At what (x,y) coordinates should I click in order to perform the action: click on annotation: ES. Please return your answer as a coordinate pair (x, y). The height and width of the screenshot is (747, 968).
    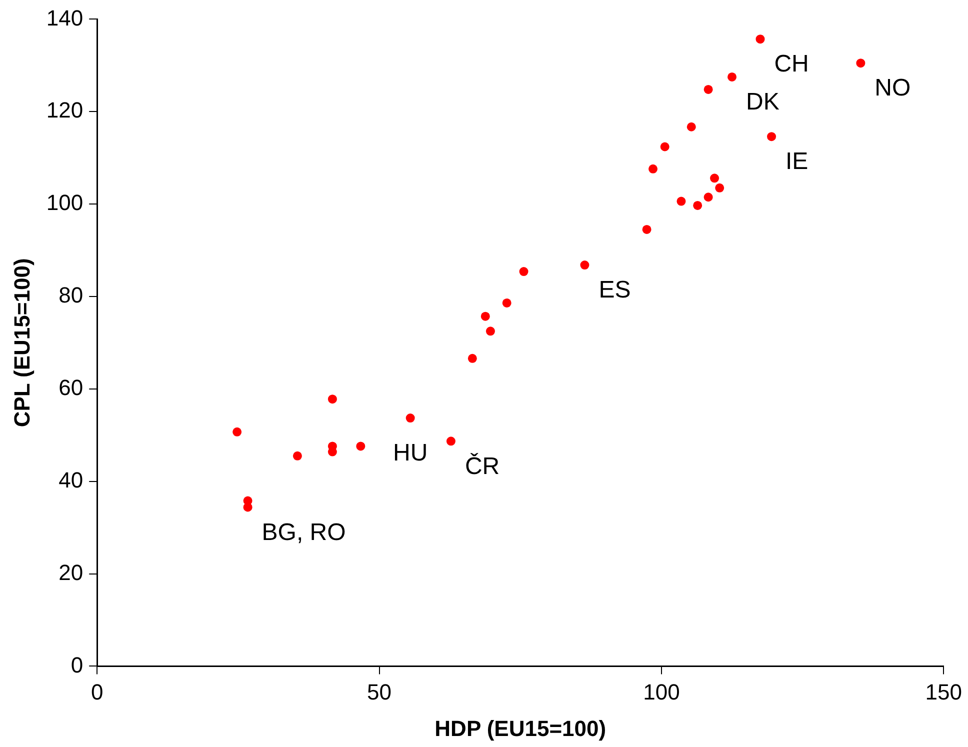
    Looking at the image, I should click on (614, 290).